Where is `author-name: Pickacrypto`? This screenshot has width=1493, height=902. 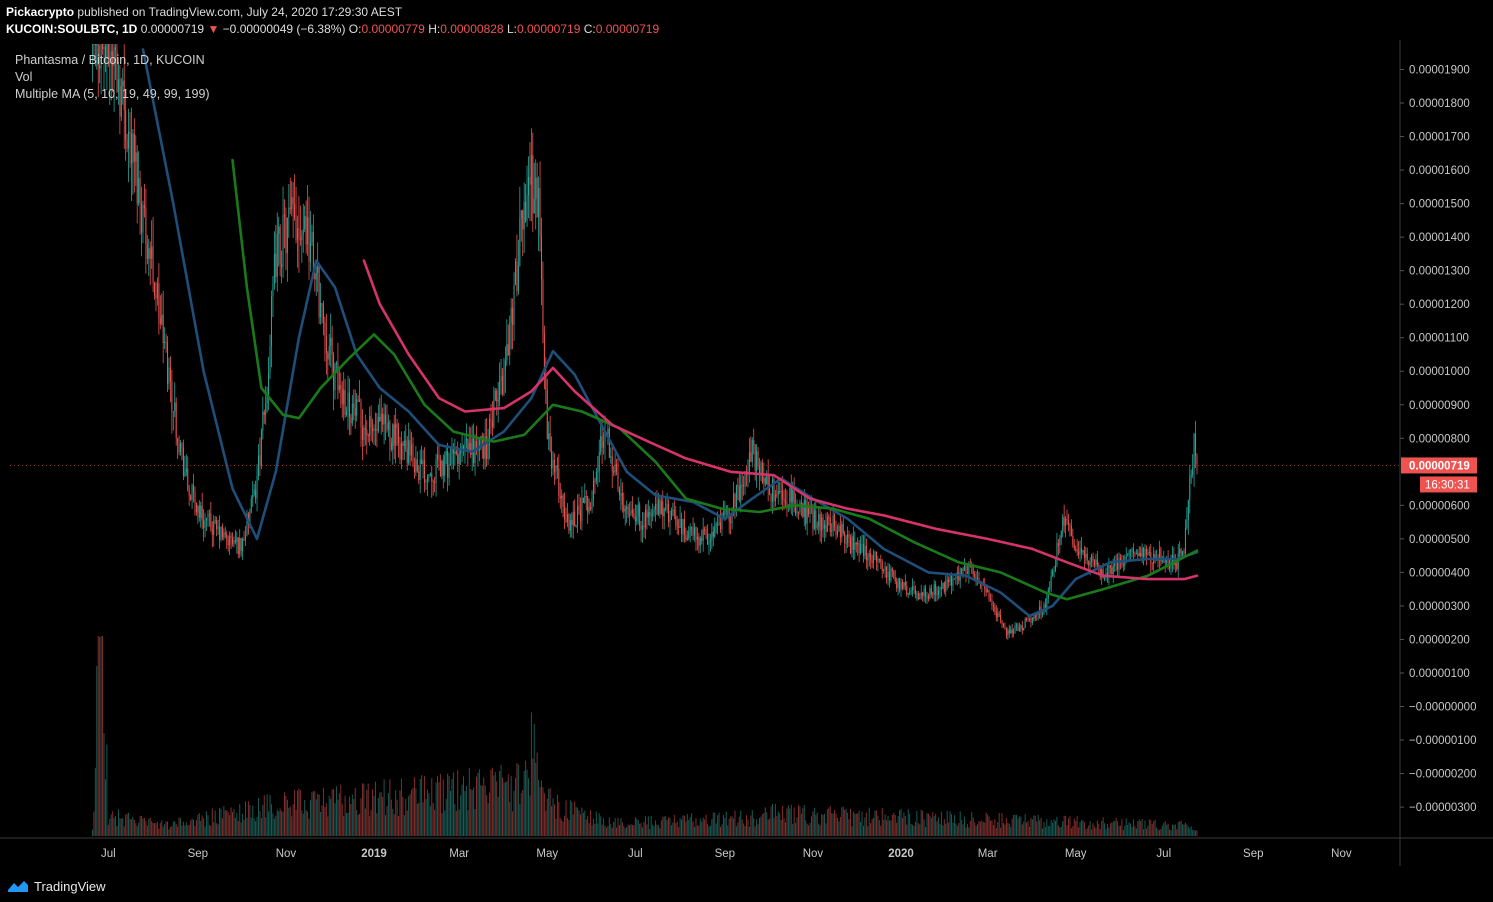
author-name: Pickacrypto is located at coordinates (40, 12).